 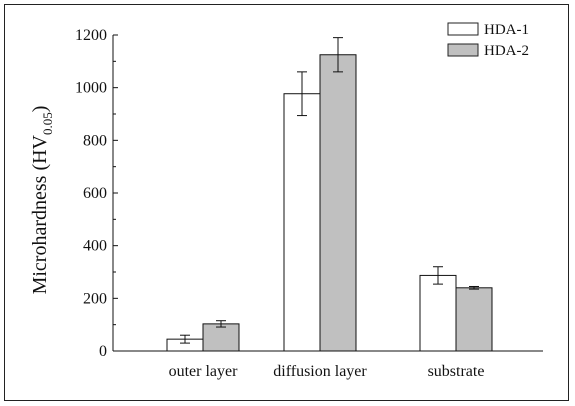 What do you see at coordinates (40, 109) in the screenshot?
I see `y-axis-label-end: )` at bounding box center [40, 109].